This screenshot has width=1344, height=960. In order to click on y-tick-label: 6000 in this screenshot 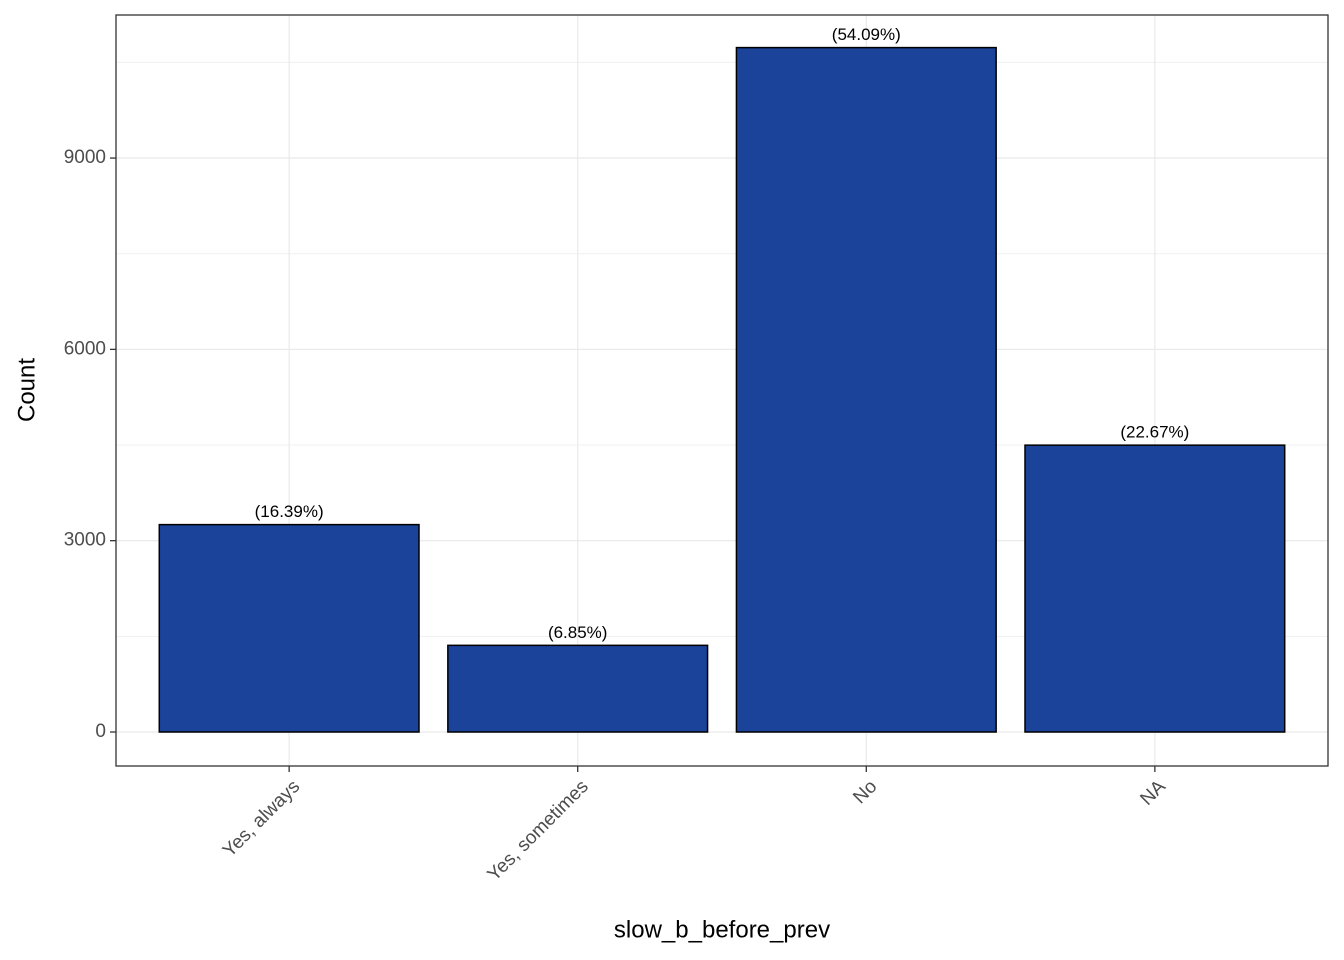, I will do `click(85, 348)`.